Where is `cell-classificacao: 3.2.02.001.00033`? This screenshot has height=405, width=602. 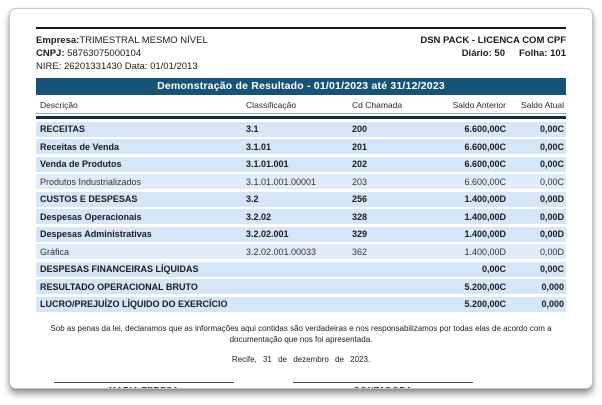
cell-classificacao: 3.2.02.001.00033 is located at coordinates (281, 251).